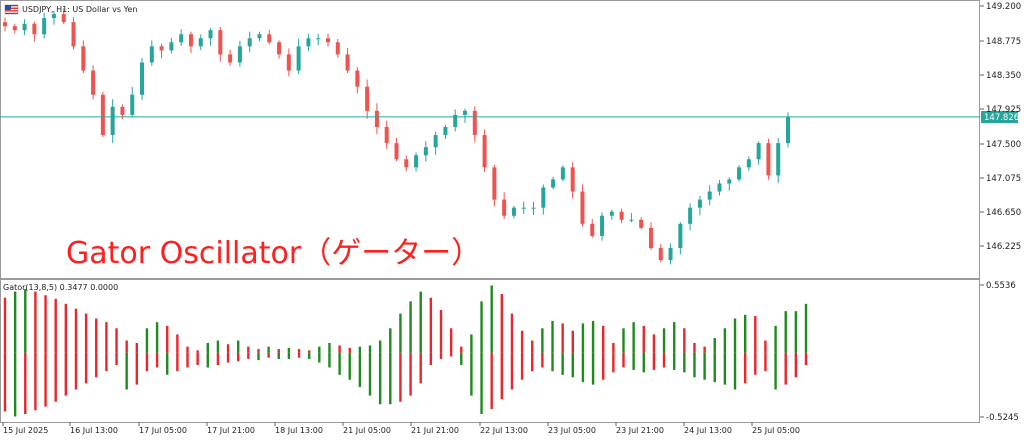 The height and width of the screenshot is (442, 1024). I want to click on price-tick: 149.200, so click(1003, 7).